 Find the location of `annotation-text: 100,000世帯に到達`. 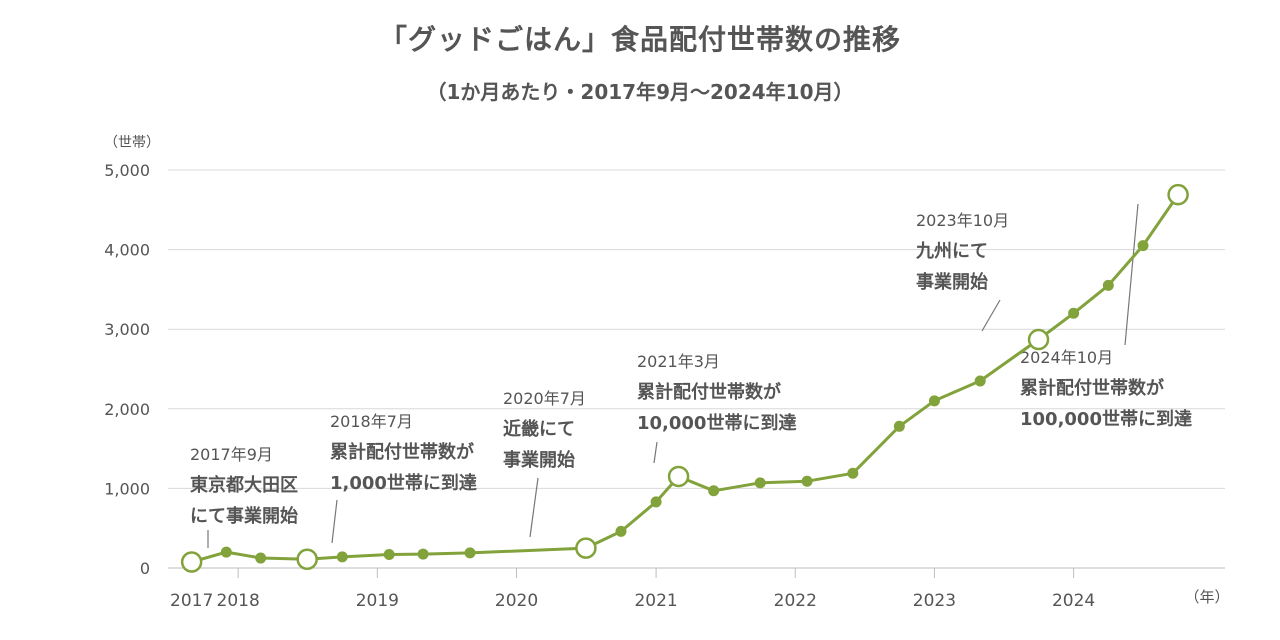

annotation-text: 100,000世帯に到達 is located at coordinates (1106, 419).